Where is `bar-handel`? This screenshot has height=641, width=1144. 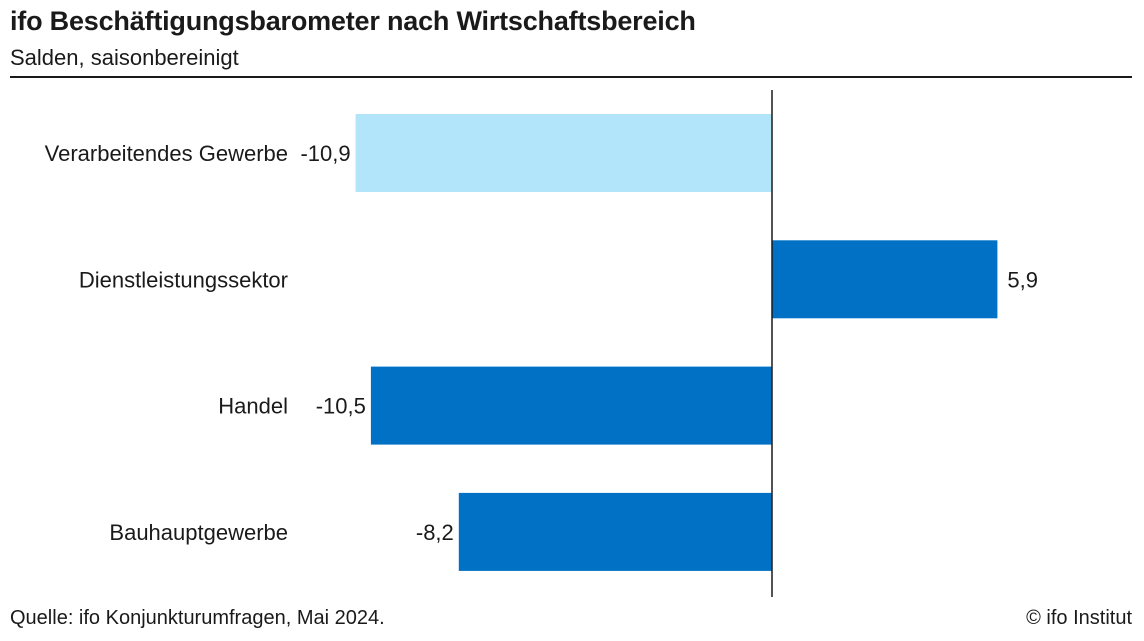 bar-handel is located at coordinates (571, 405).